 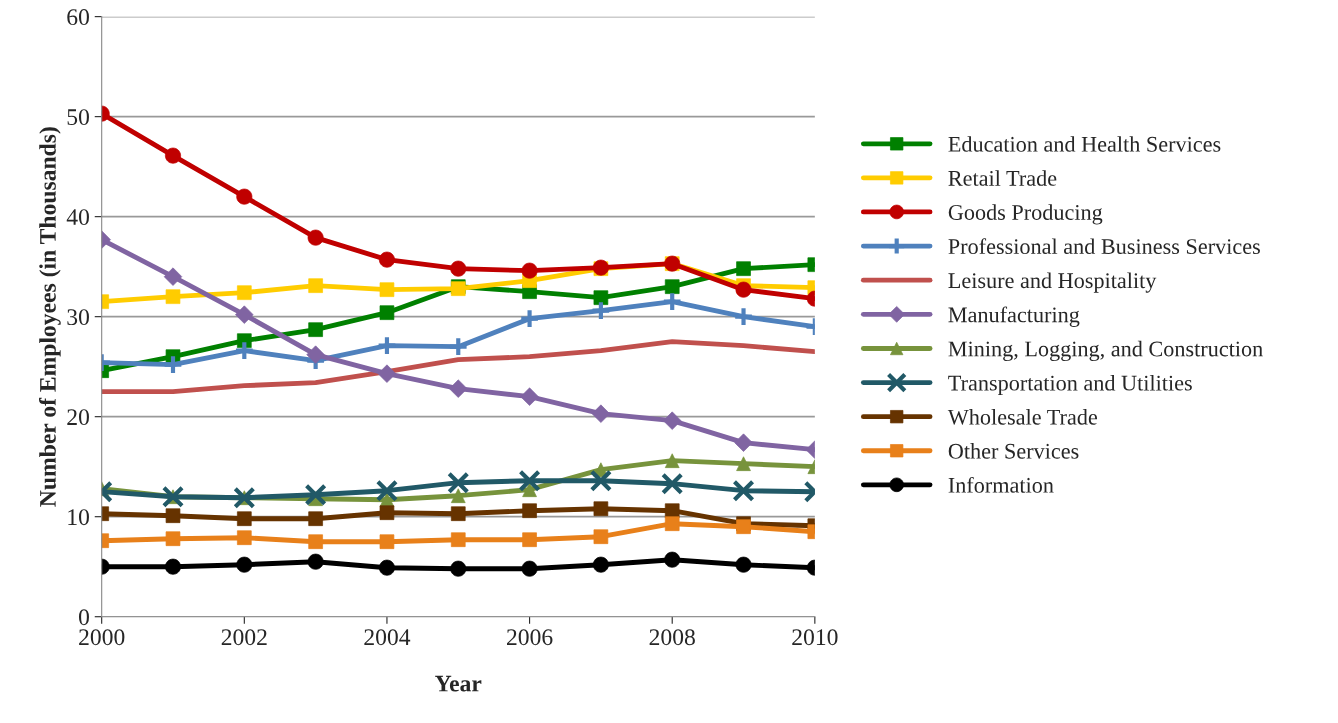 I want to click on legend-label: Transportation and Utilities, so click(x=1070, y=385).